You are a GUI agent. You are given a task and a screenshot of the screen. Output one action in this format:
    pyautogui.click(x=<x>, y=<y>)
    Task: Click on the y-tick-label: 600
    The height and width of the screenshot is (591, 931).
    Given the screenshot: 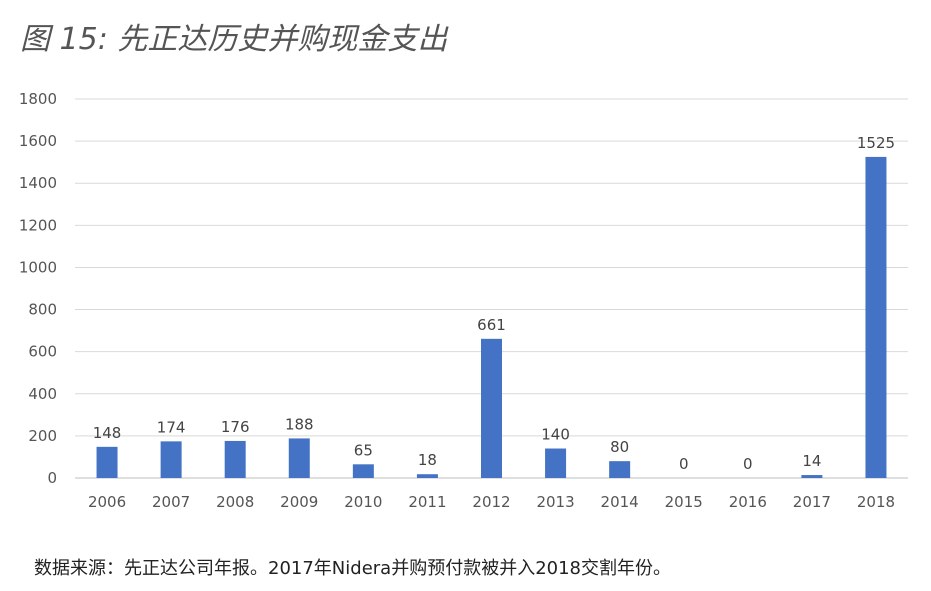 What is the action you would take?
    pyautogui.click(x=42, y=352)
    